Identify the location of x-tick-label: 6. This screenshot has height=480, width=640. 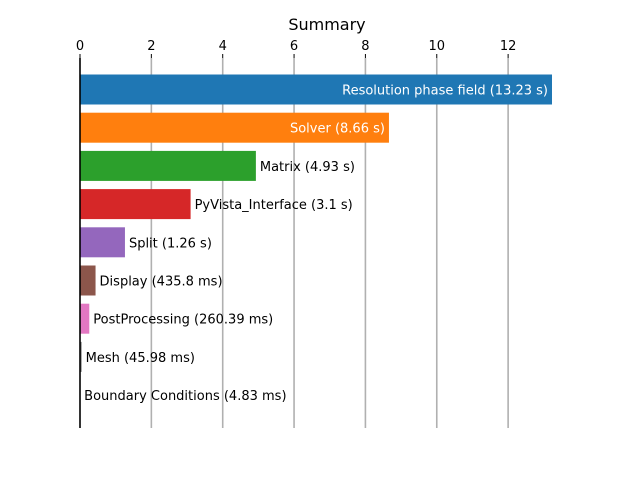
(294, 46).